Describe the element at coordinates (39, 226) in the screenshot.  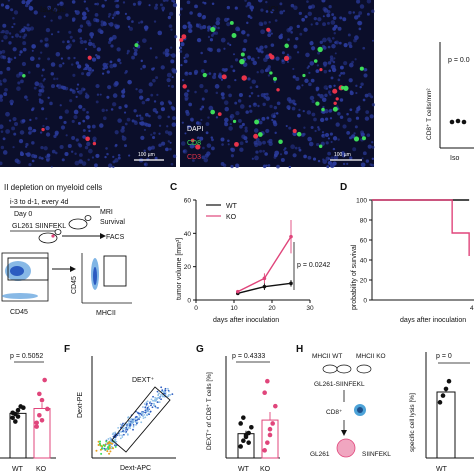
I see `panel-b-line-3: GL261 SIINFEKL` at that location.